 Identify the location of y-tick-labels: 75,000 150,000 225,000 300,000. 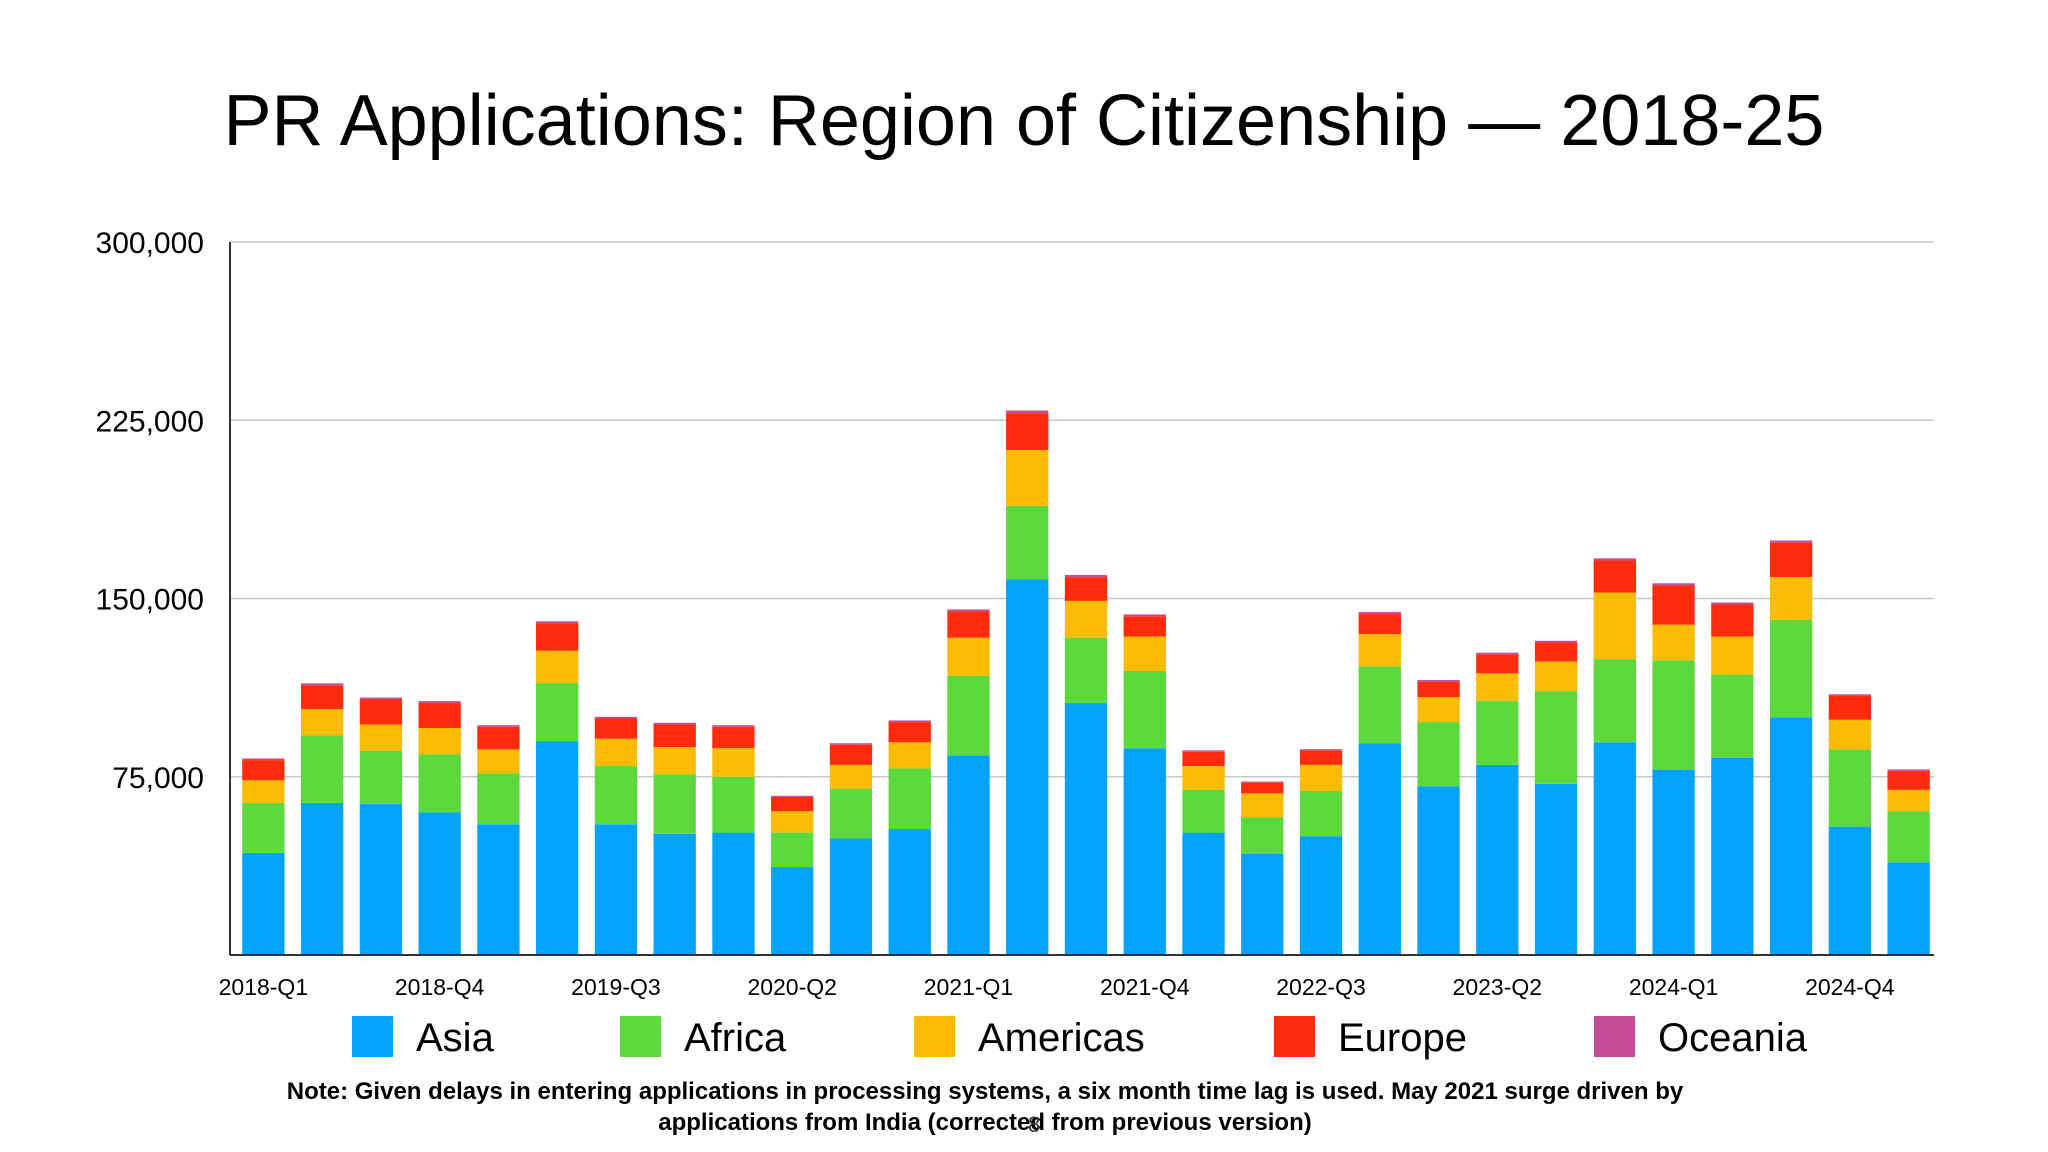
(150, 511).